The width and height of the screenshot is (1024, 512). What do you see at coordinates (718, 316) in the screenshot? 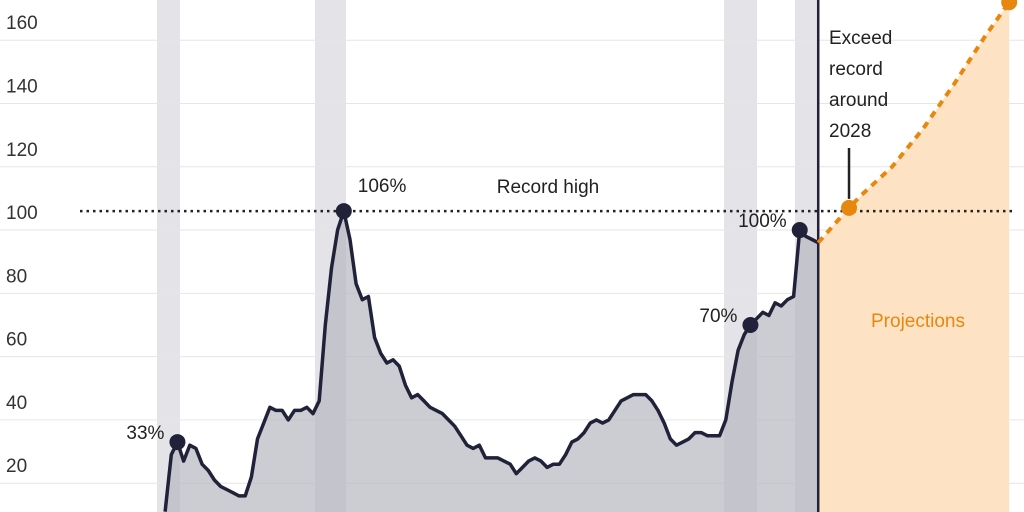
I see `data-label: 70%` at bounding box center [718, 316].